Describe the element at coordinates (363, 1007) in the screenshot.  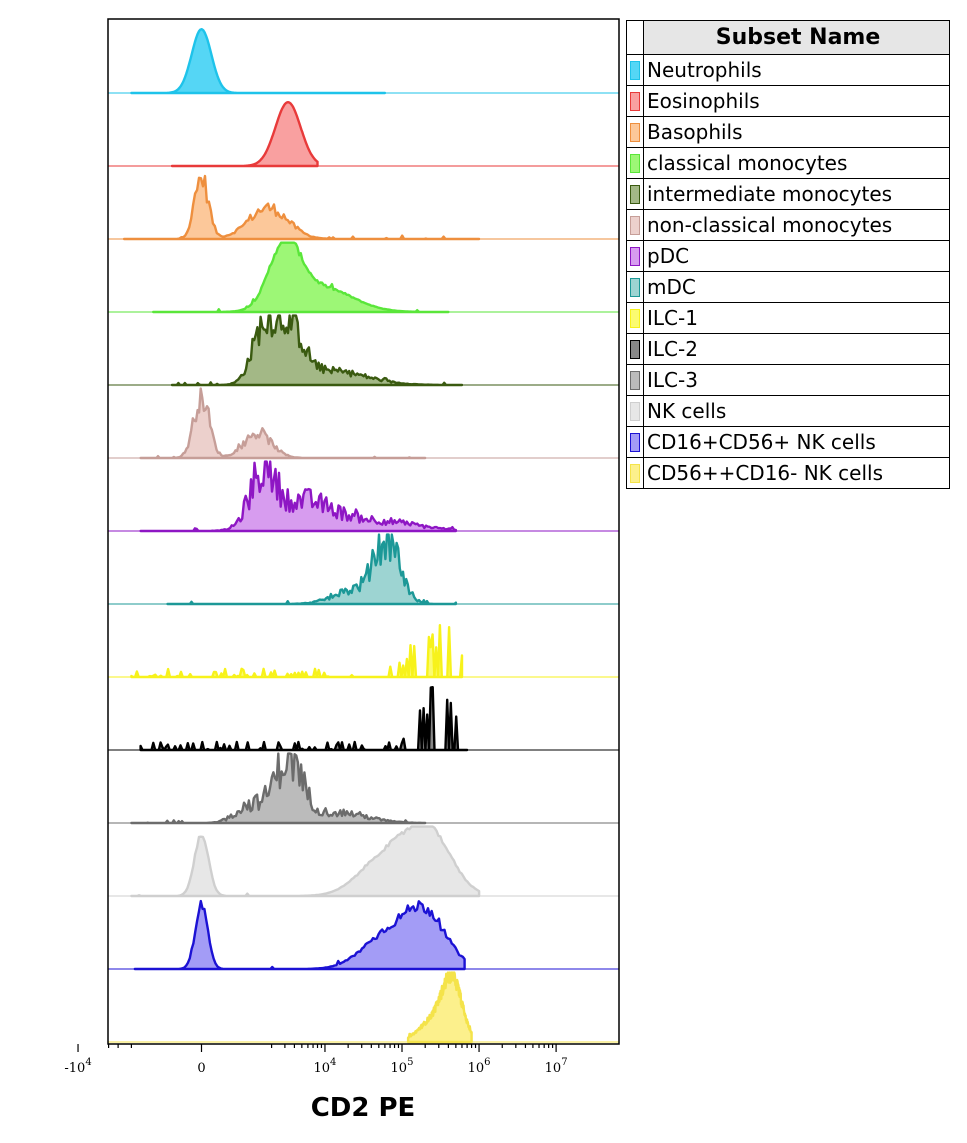
I see `histogram-lane-cd56-cd16-nk-cells` at that location.